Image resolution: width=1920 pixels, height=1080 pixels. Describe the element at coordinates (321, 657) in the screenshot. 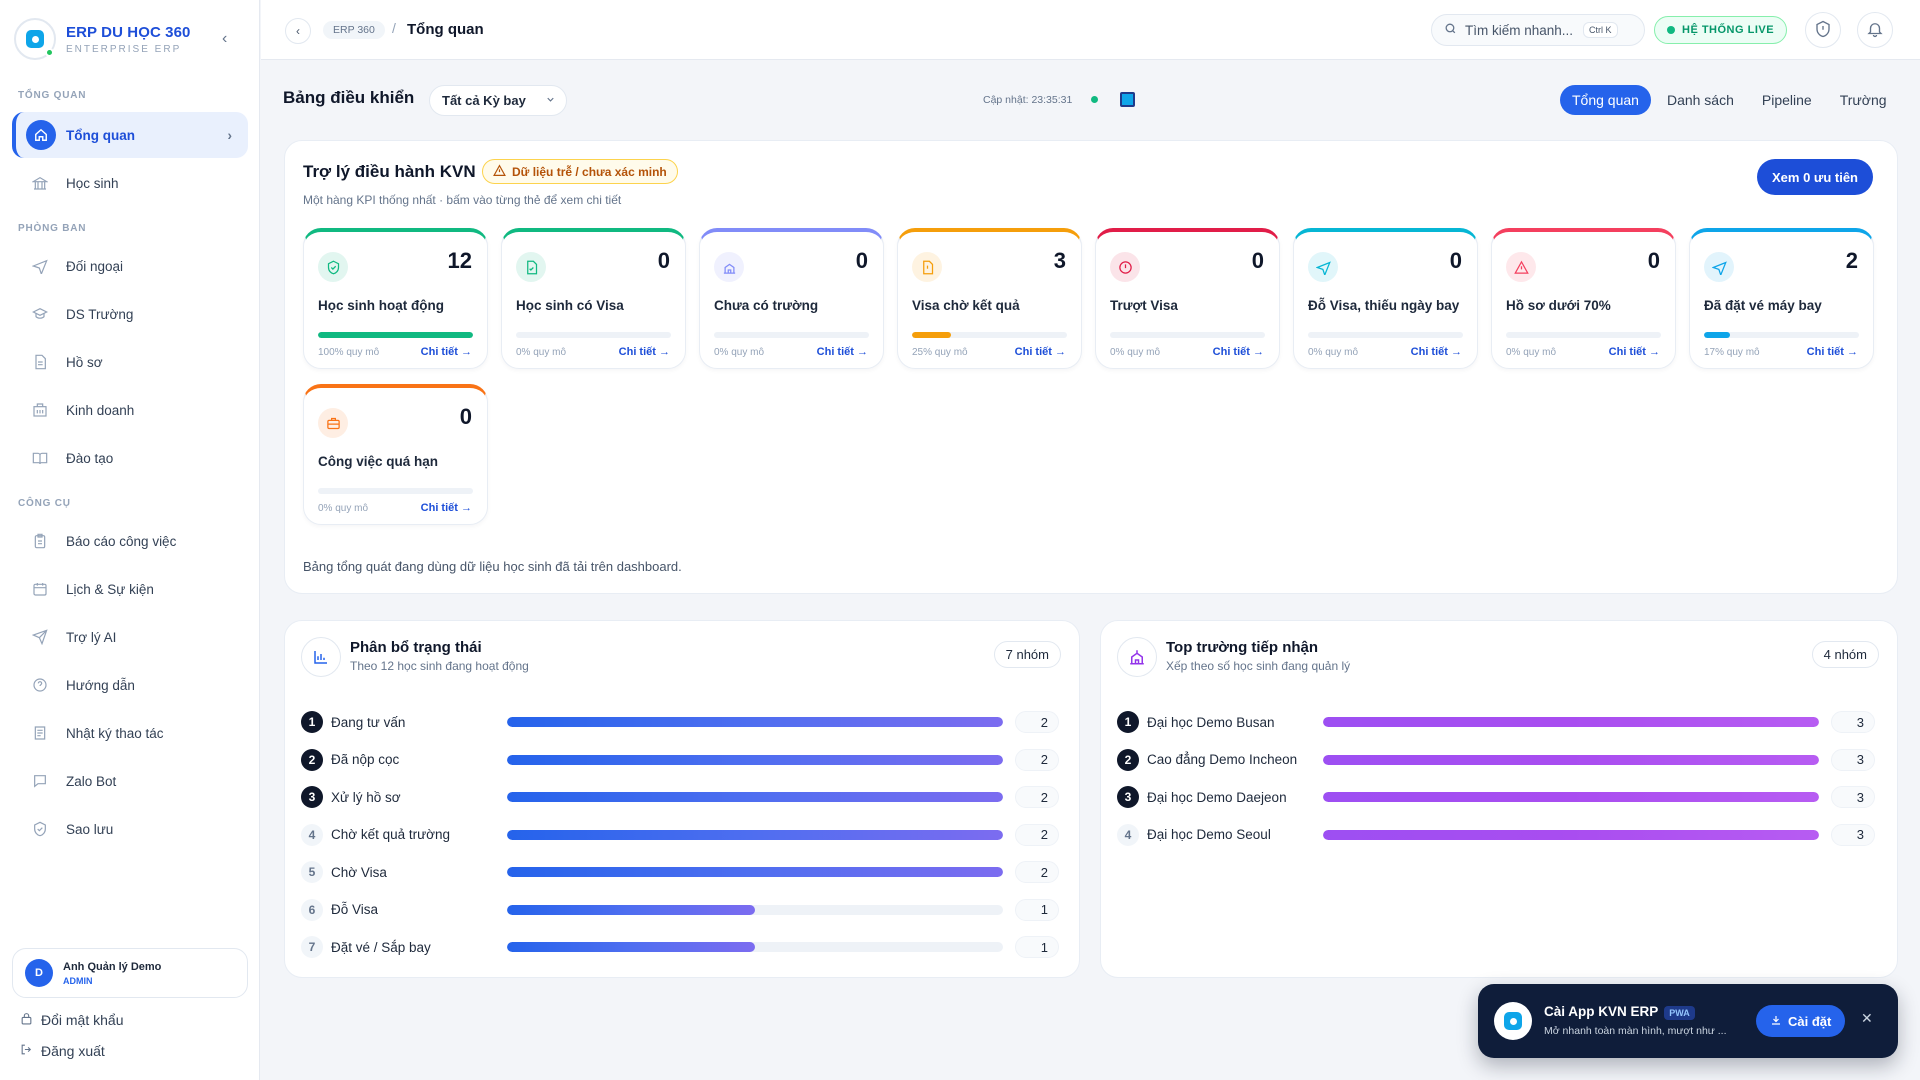

I see `bar-chart-icon` at that location.